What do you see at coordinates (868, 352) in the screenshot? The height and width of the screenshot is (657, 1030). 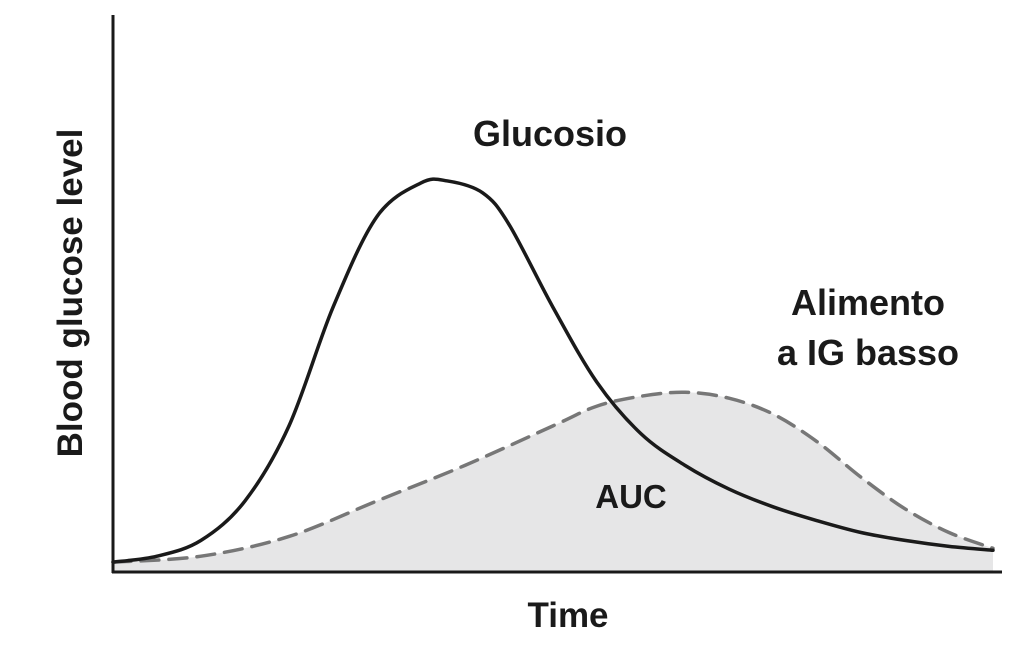 I see `low-gi-series-label-line2: a IG basso` at bounding box center [868, 352].